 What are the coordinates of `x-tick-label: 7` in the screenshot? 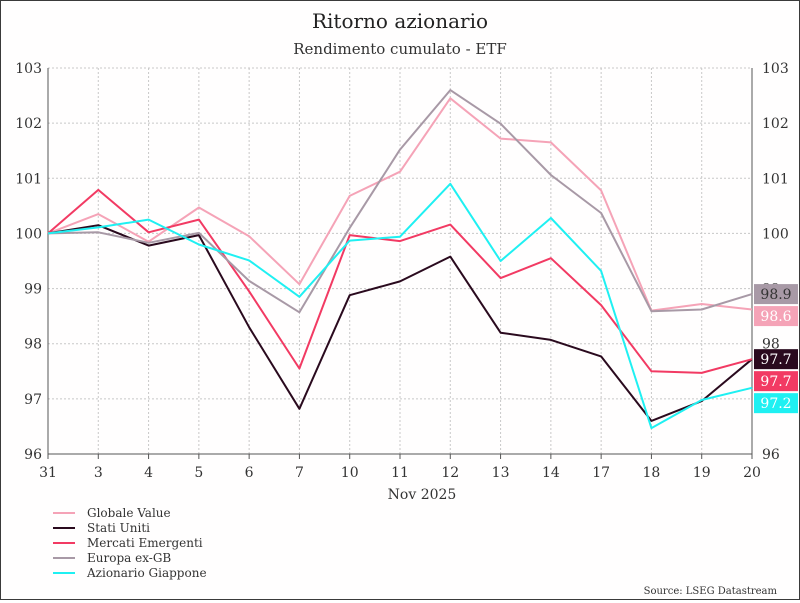 It's located at (299, 473).